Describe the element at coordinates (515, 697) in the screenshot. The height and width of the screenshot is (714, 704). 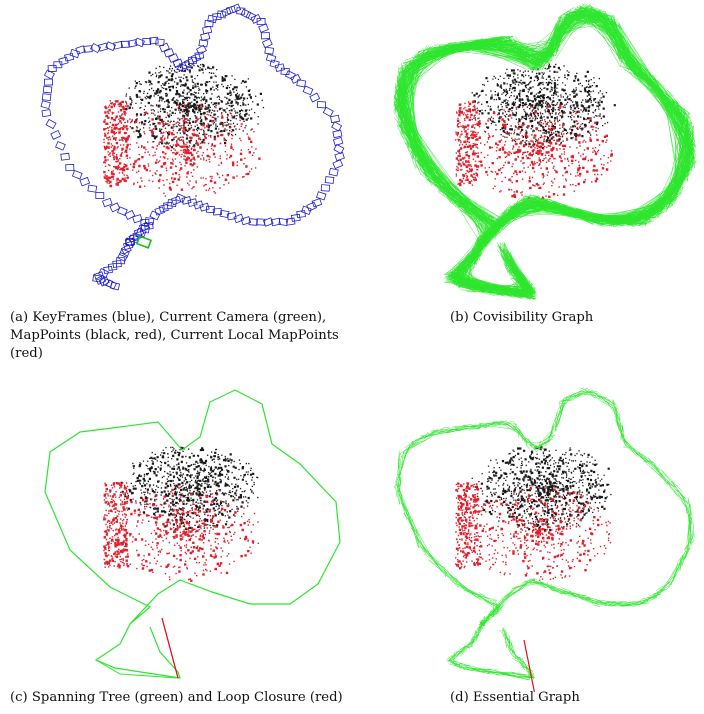
I see `caption-d: (d) Essential Graph` at that location.